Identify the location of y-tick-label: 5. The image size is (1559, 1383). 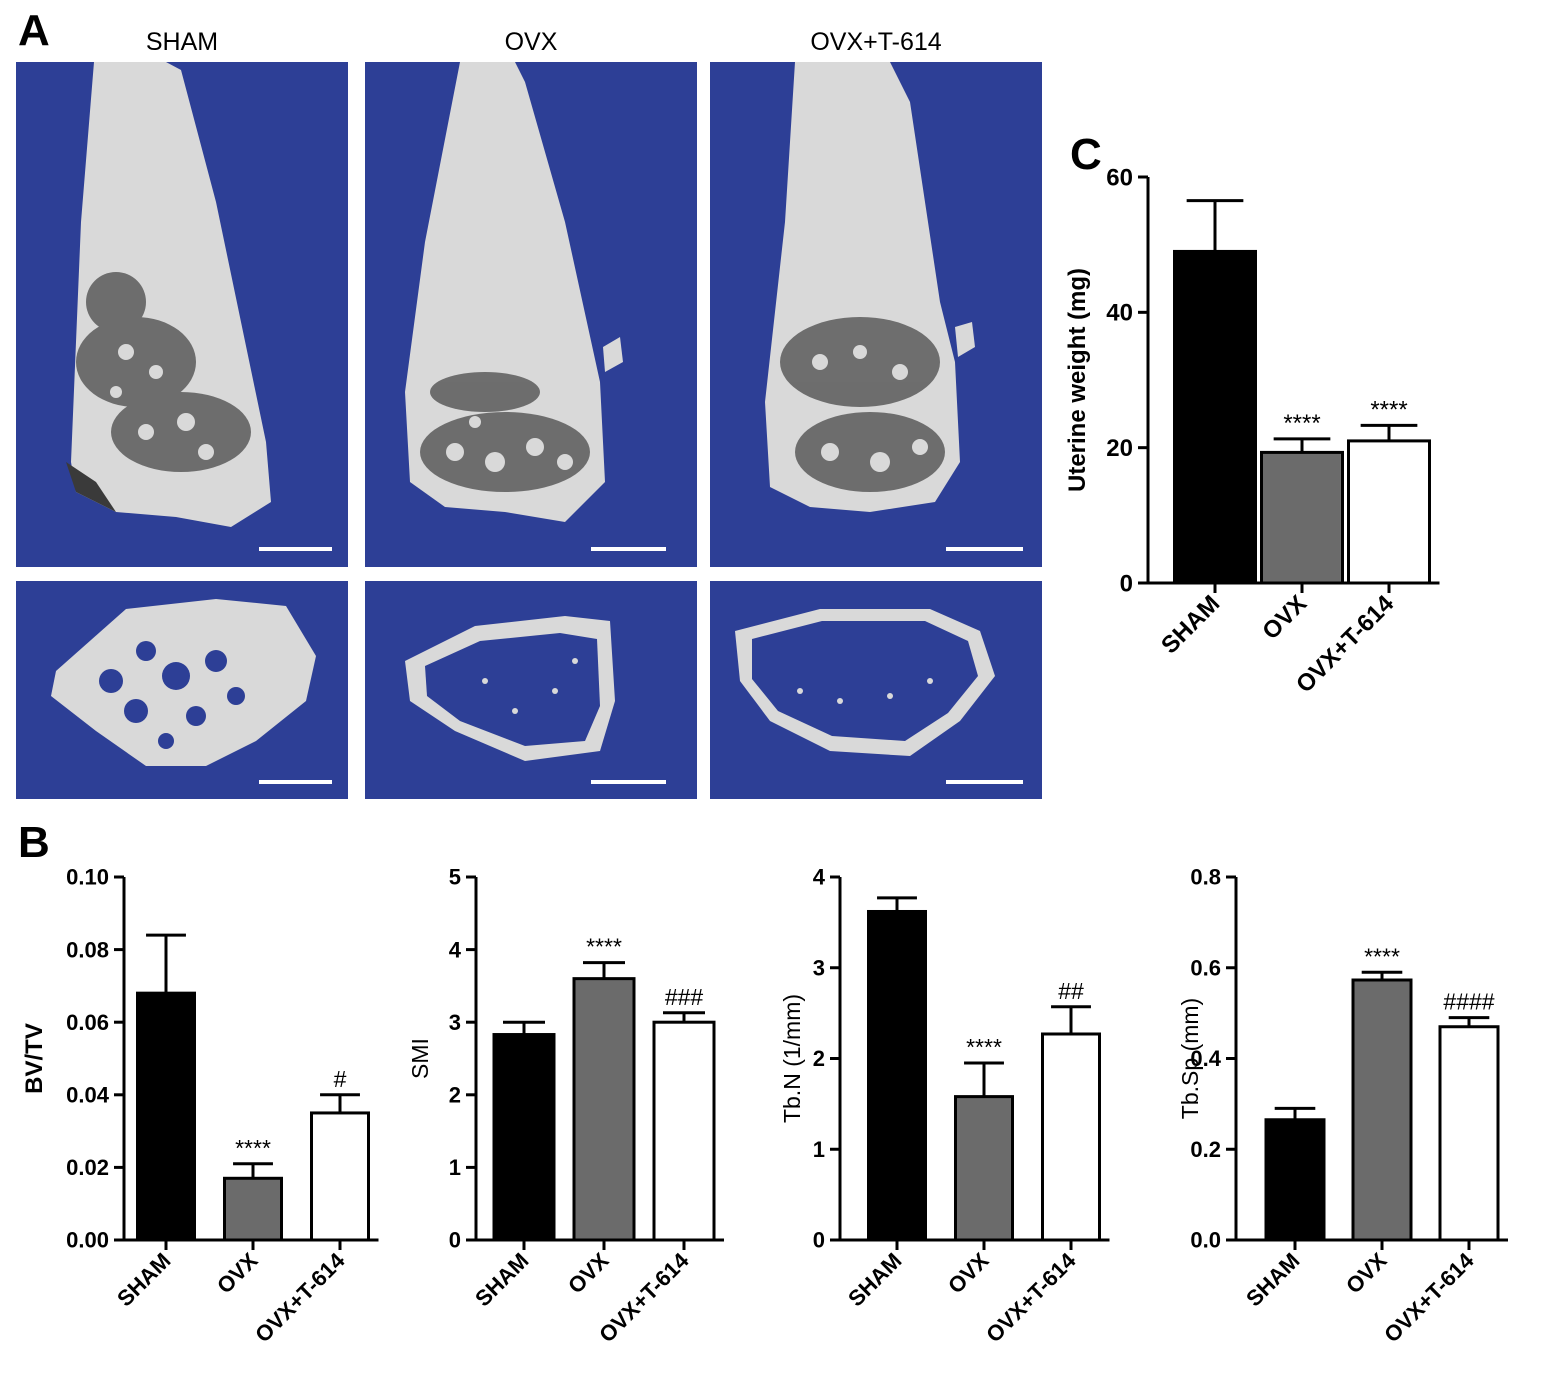
(455, 877).